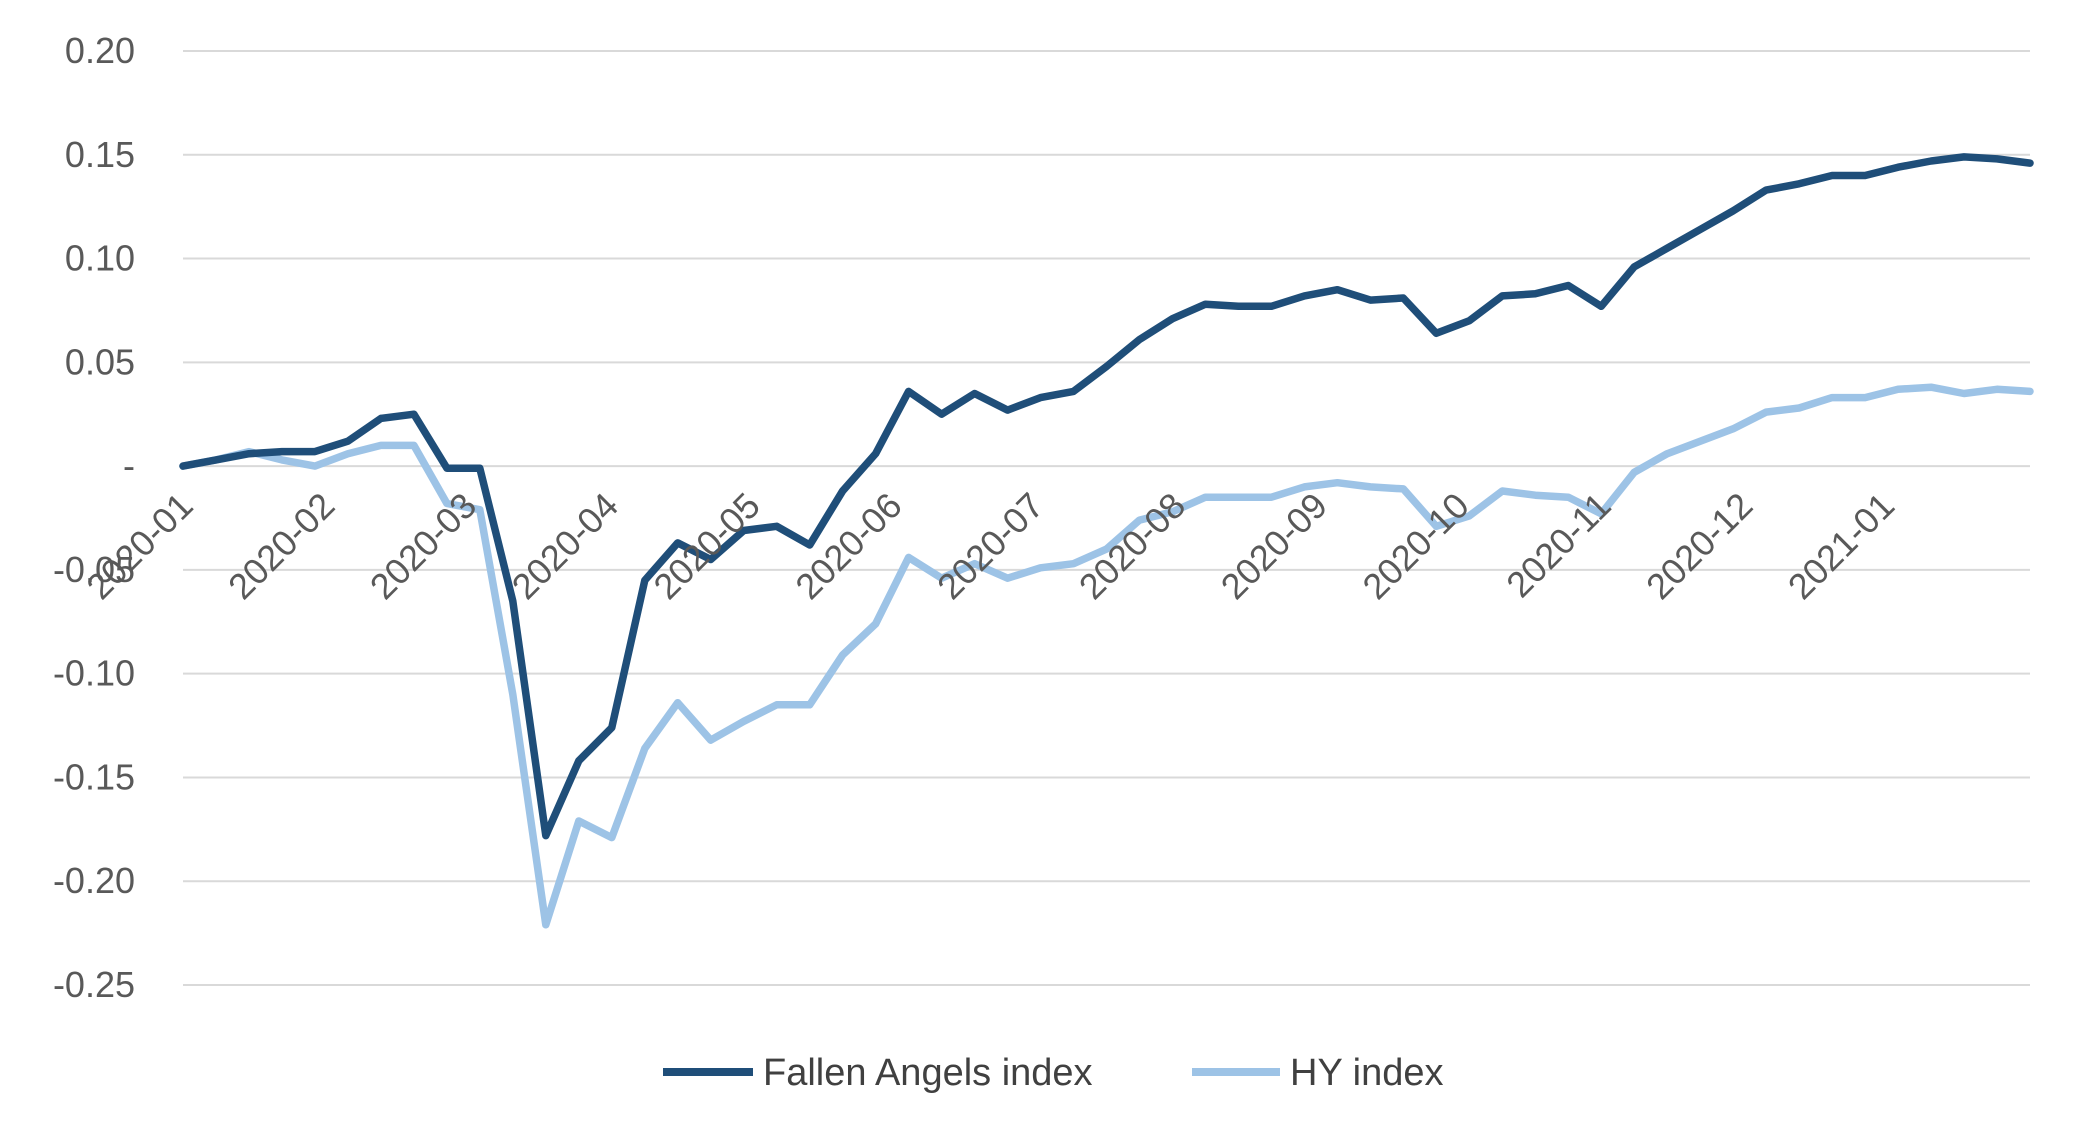  I want to click on x-tick-label: 2021-01, so click(1841, 546).